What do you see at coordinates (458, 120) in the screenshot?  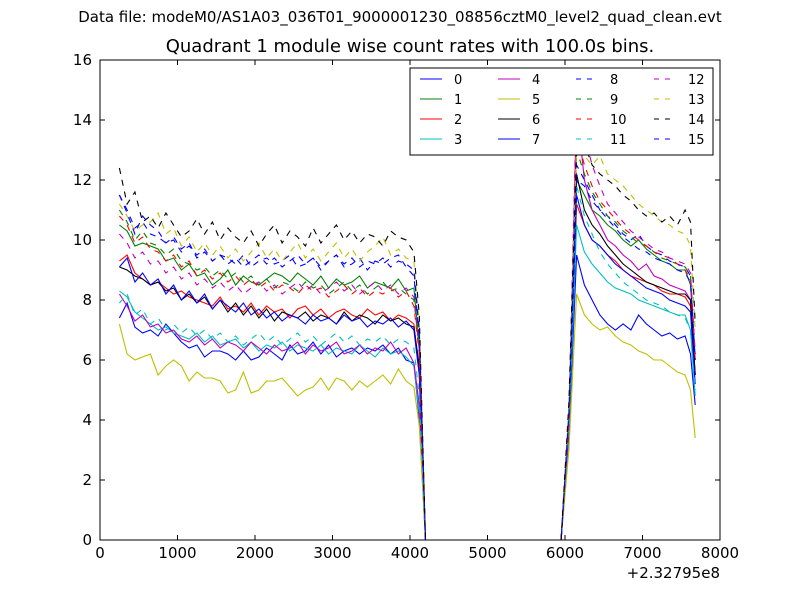 I see `legend-label-2: 2` at bounding box center [458, 120].